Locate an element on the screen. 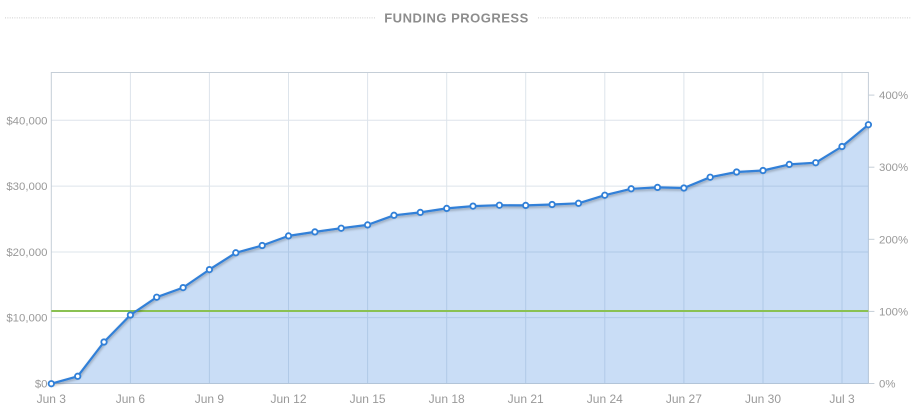 This screenshot has height=414, width=917. svg-text: Jun 18 is located at coordinates (447, 399).